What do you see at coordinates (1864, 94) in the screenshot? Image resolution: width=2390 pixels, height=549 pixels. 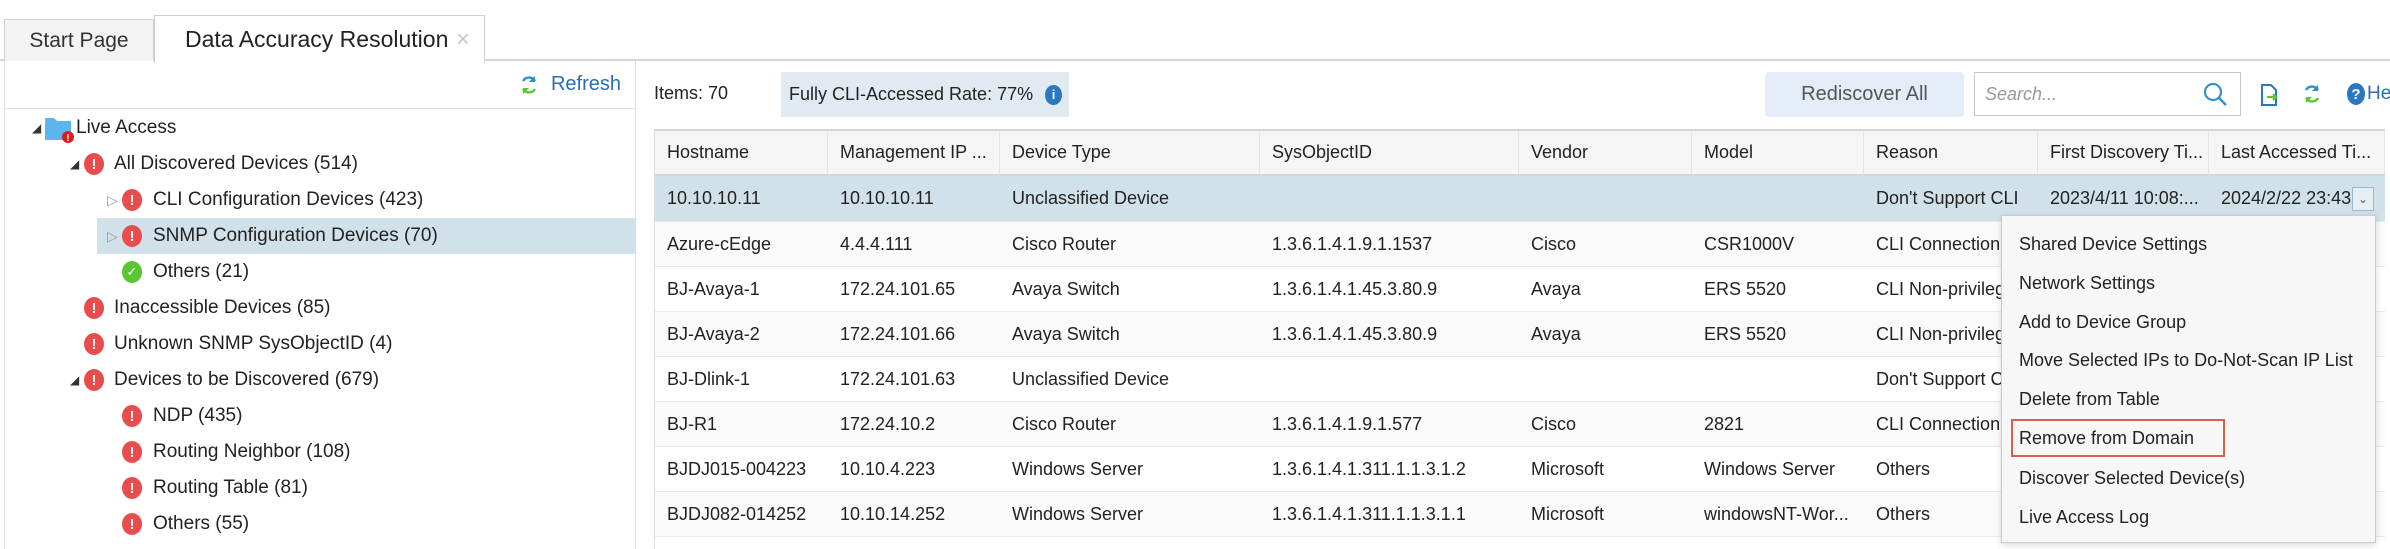 I see `rediscover-all-button: Rediscover All` at bounding box center [1864, 94].